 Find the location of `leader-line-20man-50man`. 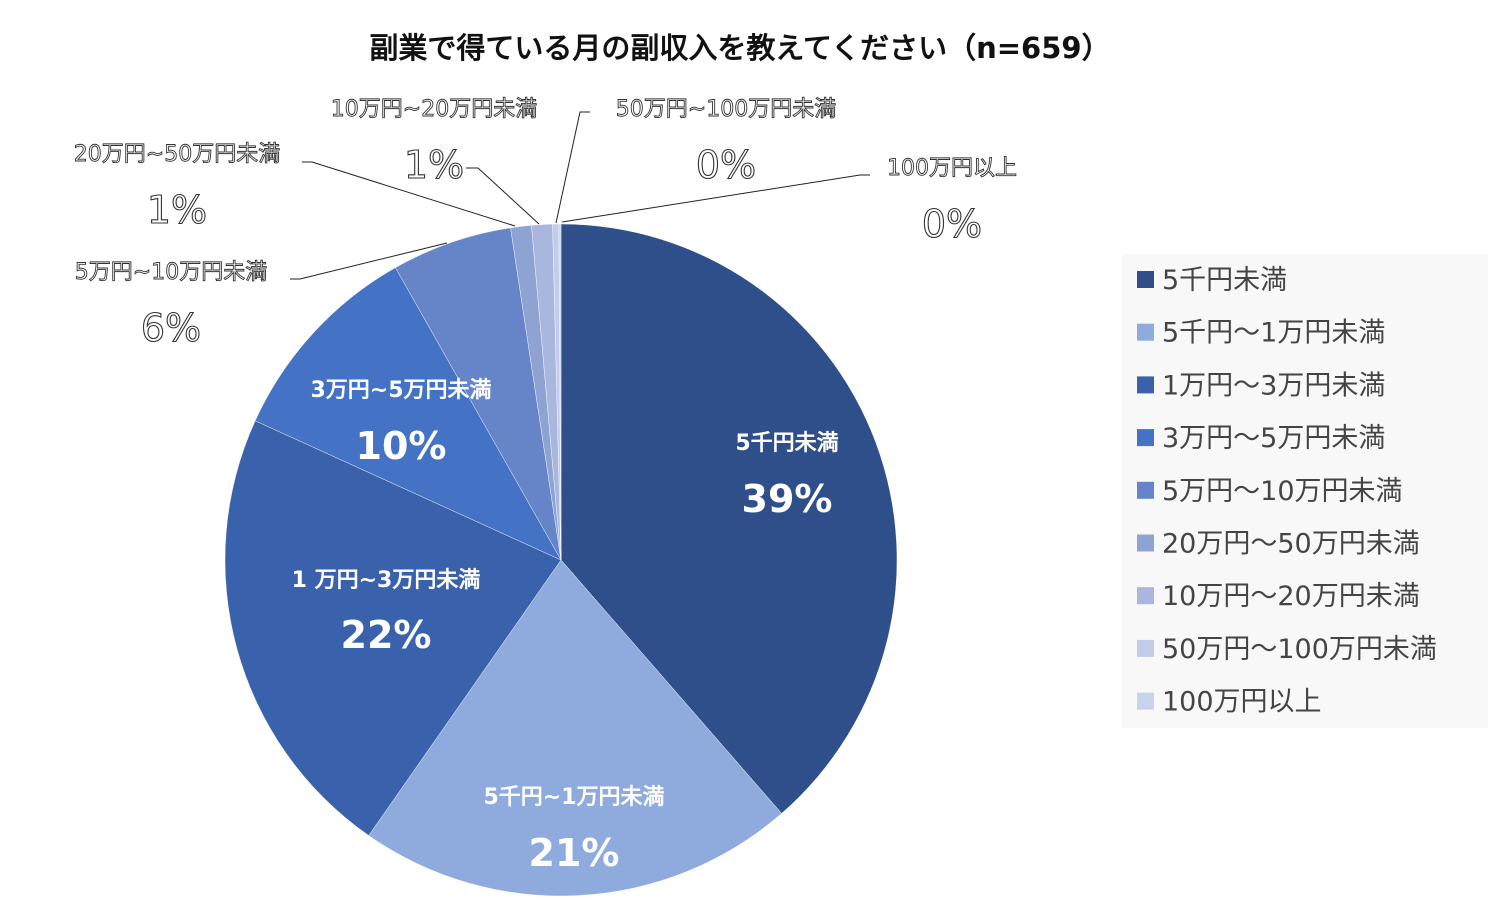

leader-line-20man-50man is located at coordinates (409, 194).